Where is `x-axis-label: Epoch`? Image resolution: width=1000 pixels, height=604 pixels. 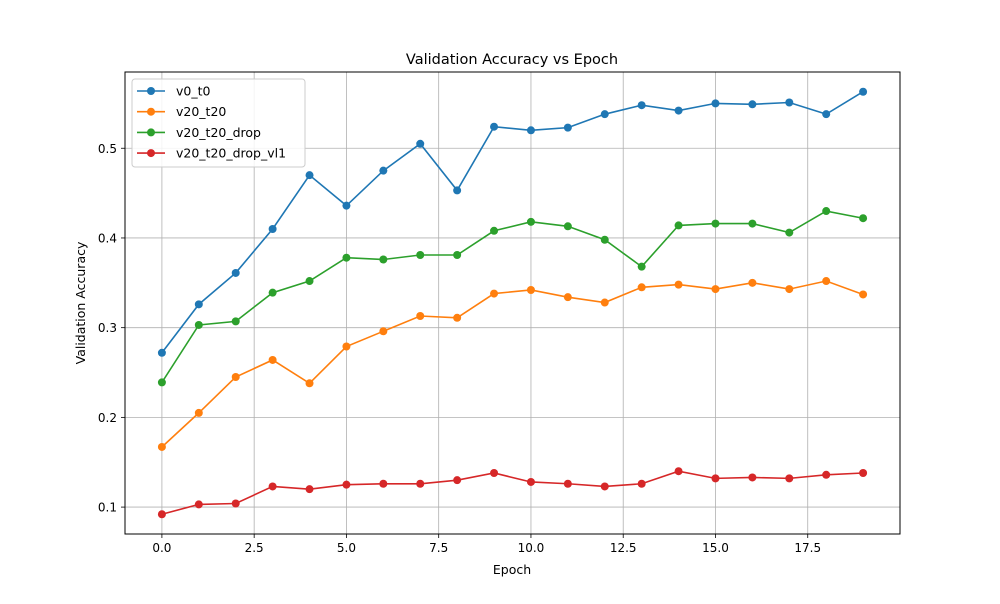 x-axis-label: Epoch is located at coordinates (512, 569).